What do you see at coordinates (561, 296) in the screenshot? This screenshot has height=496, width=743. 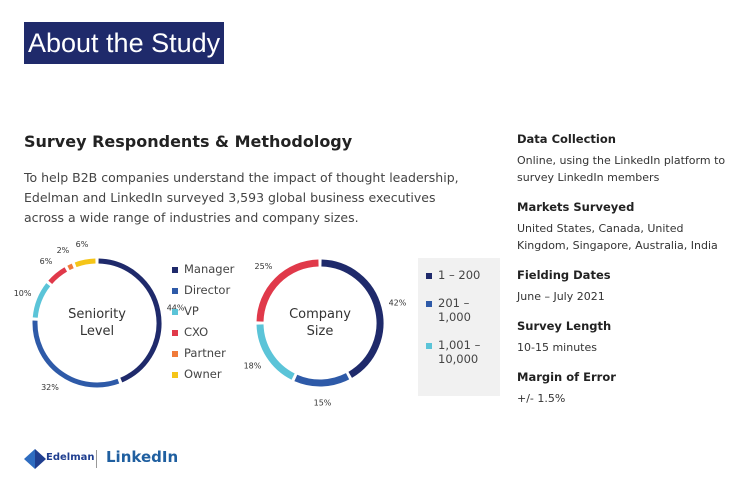 I see `detail-text: June – July 2021` at bounding box center [561, 296].